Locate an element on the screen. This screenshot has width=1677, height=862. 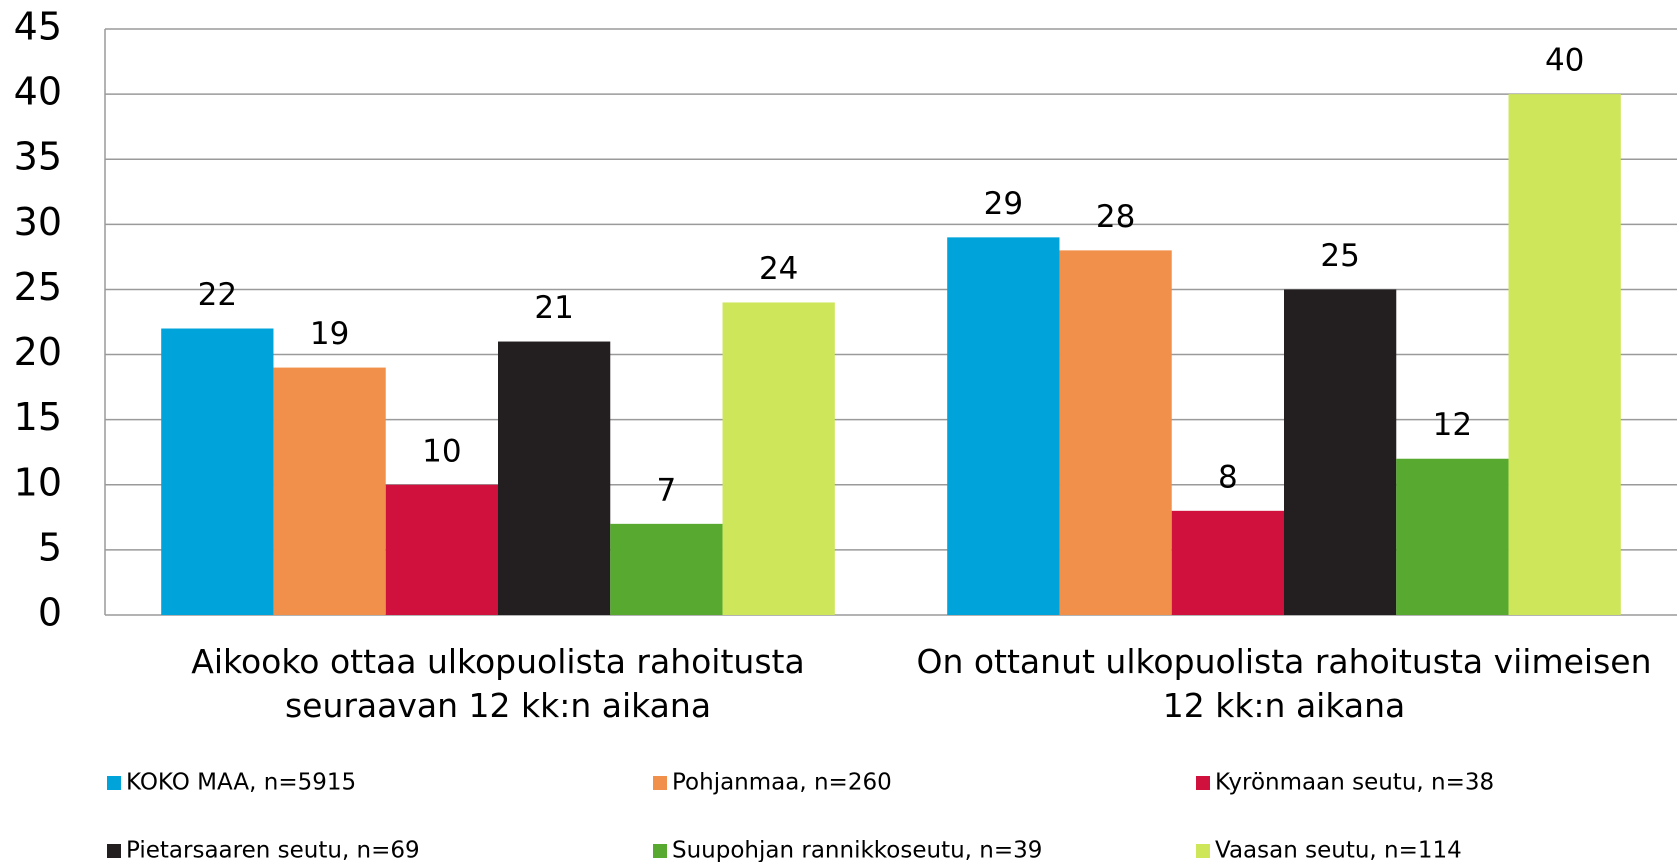
data-label: 7 is located at coordinates (667, 490).